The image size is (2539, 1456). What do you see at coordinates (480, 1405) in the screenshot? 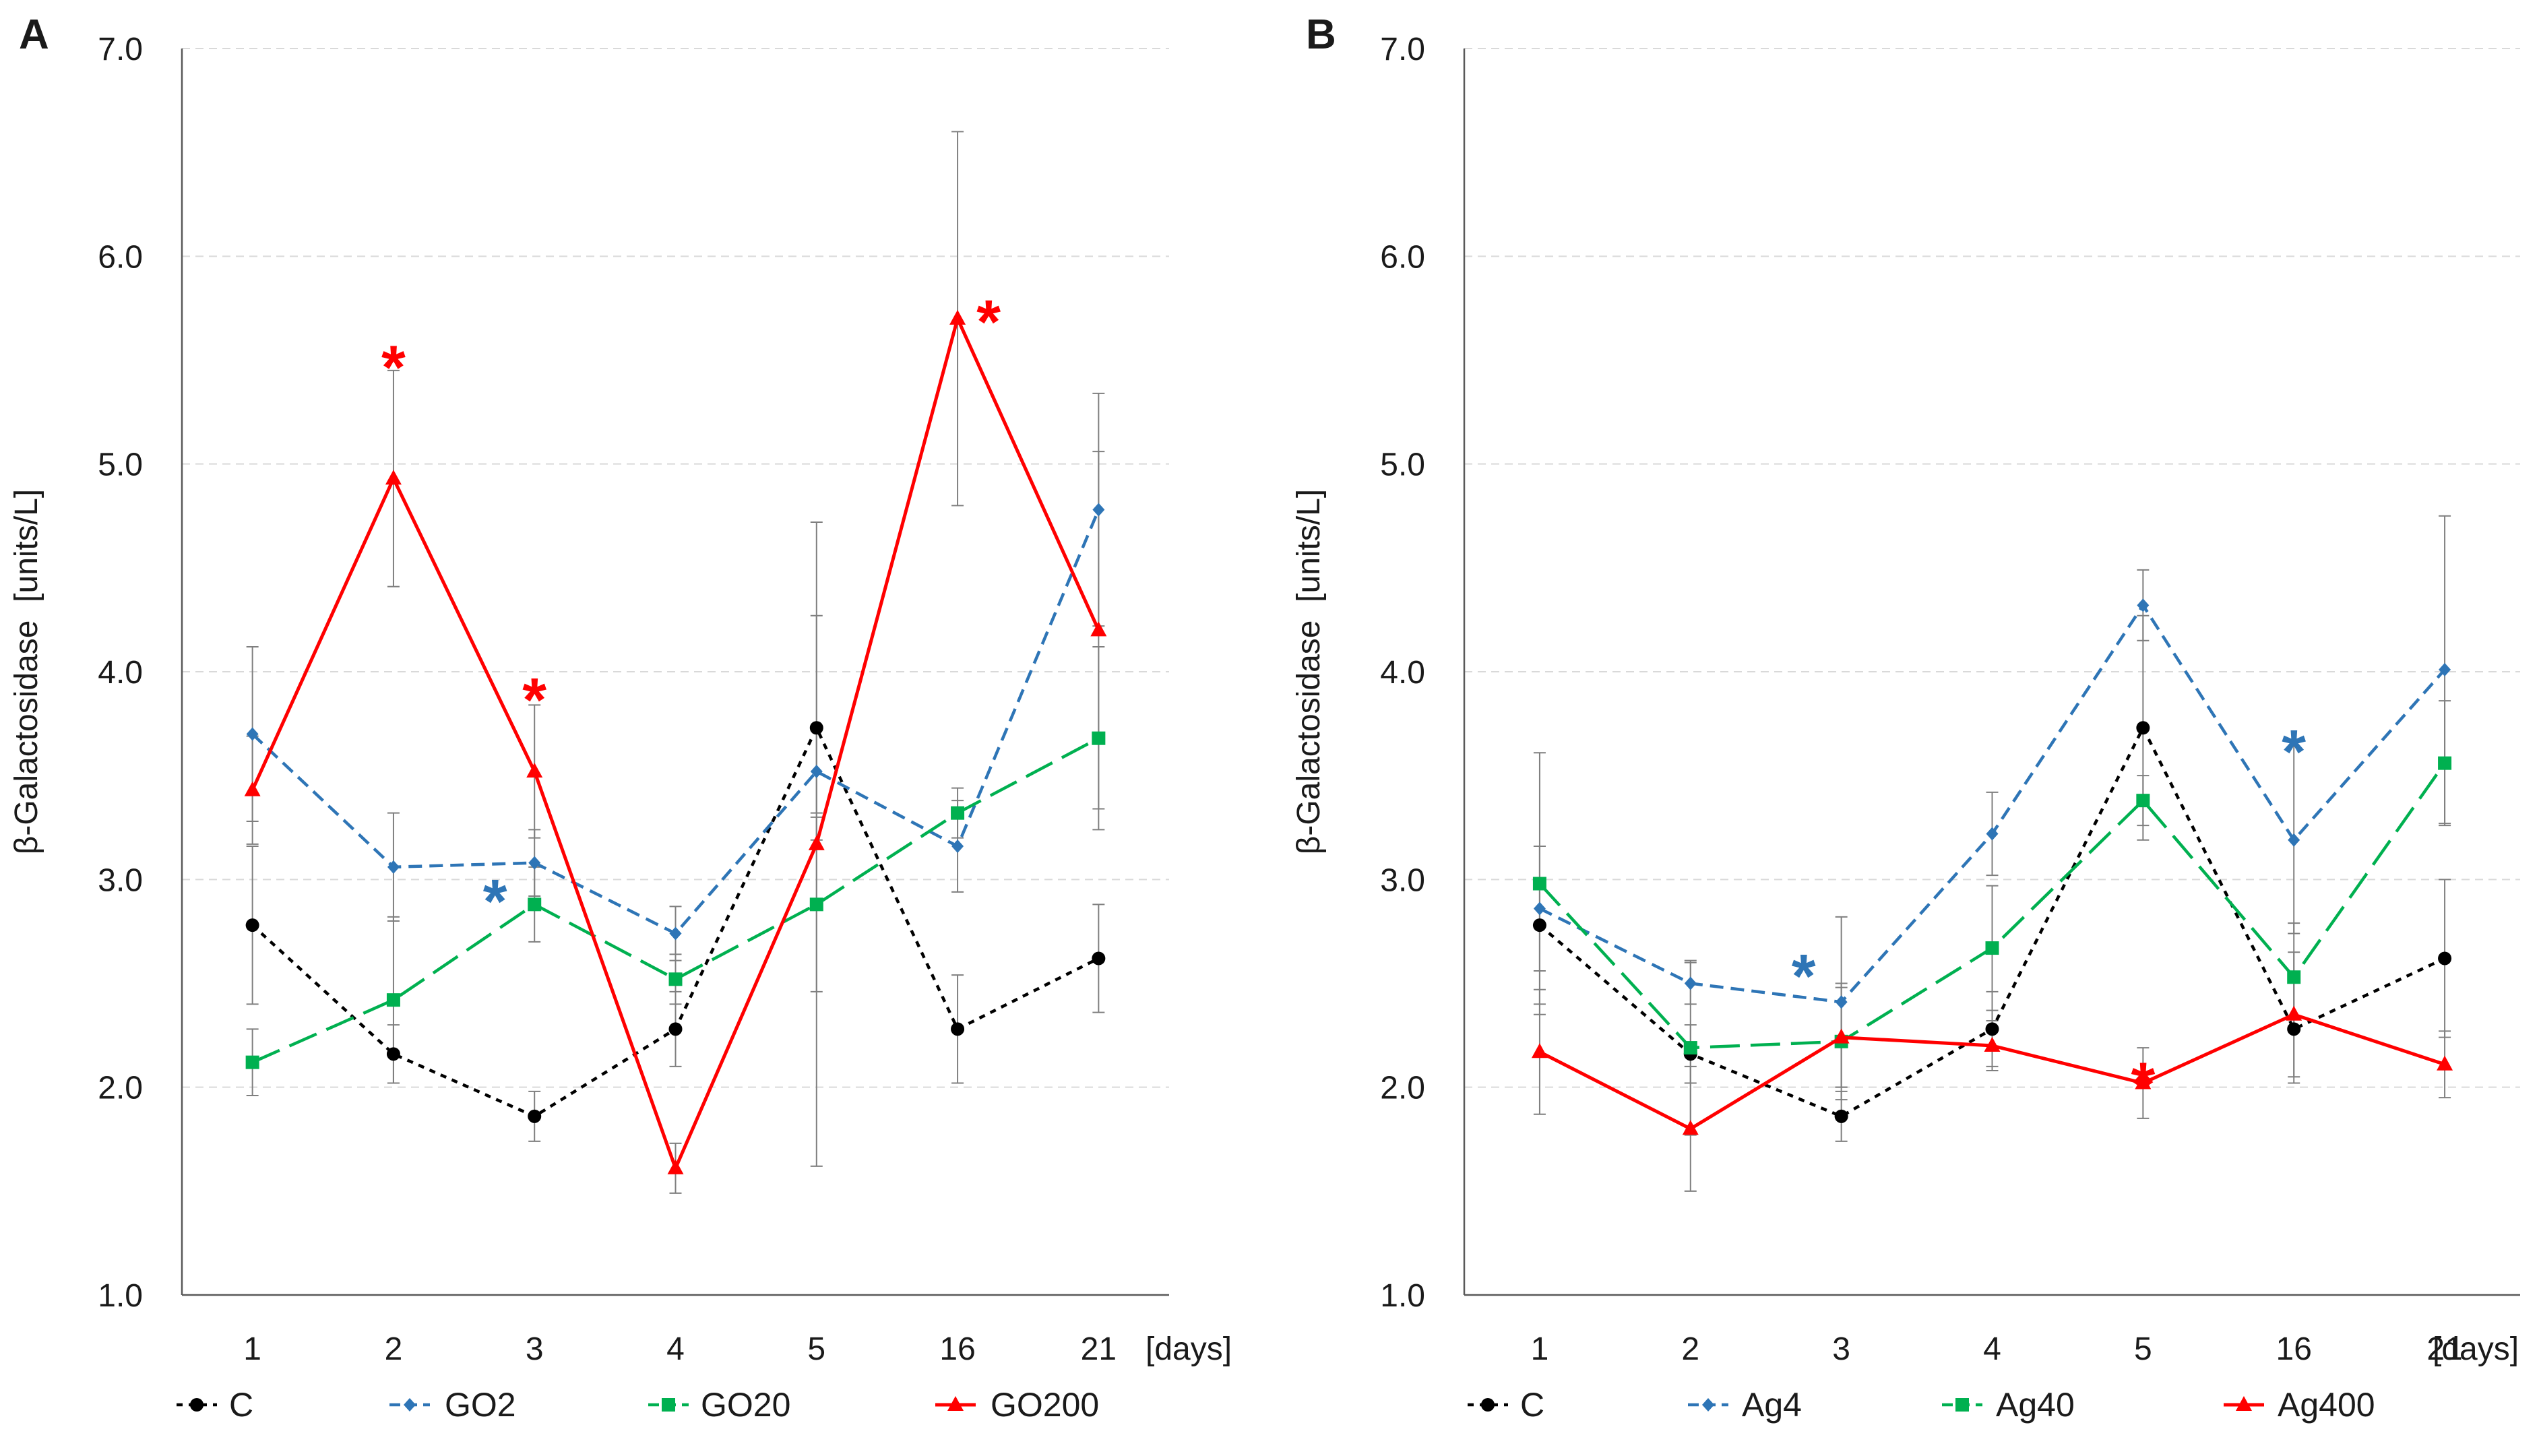
I see `legend-label: GO2` at bounding box center [480, 1405].